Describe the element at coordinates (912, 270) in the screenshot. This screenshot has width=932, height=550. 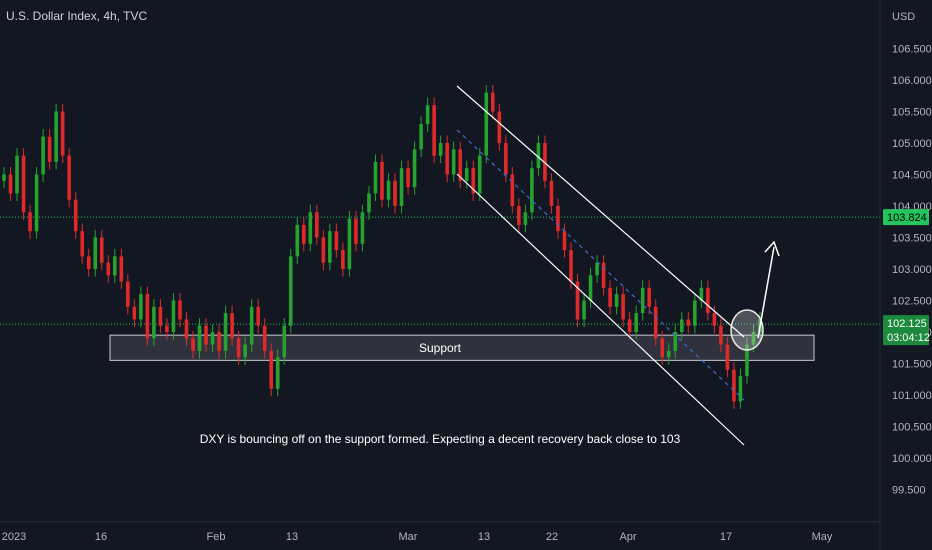
I see `y-tick-label: 103.000` at that location.